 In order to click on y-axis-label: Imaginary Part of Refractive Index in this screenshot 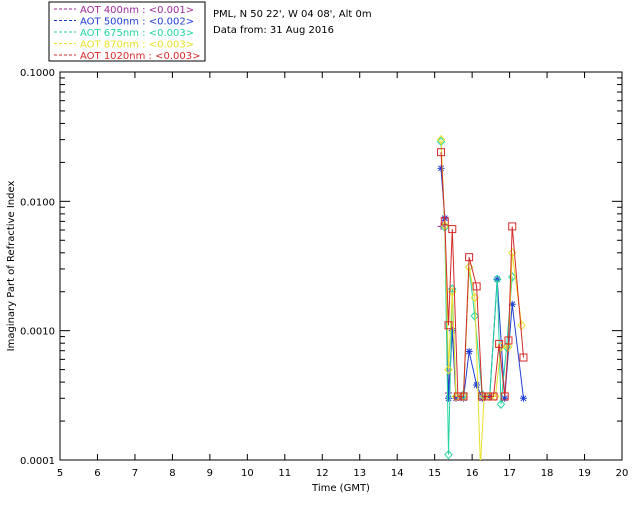, I will do `click(11, 266)`.